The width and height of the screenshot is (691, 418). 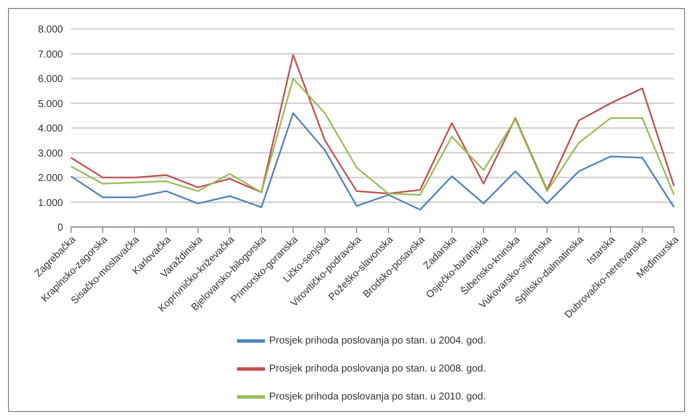 I want to click on y-tick-label: 2.000, so click(x=51, y=178).